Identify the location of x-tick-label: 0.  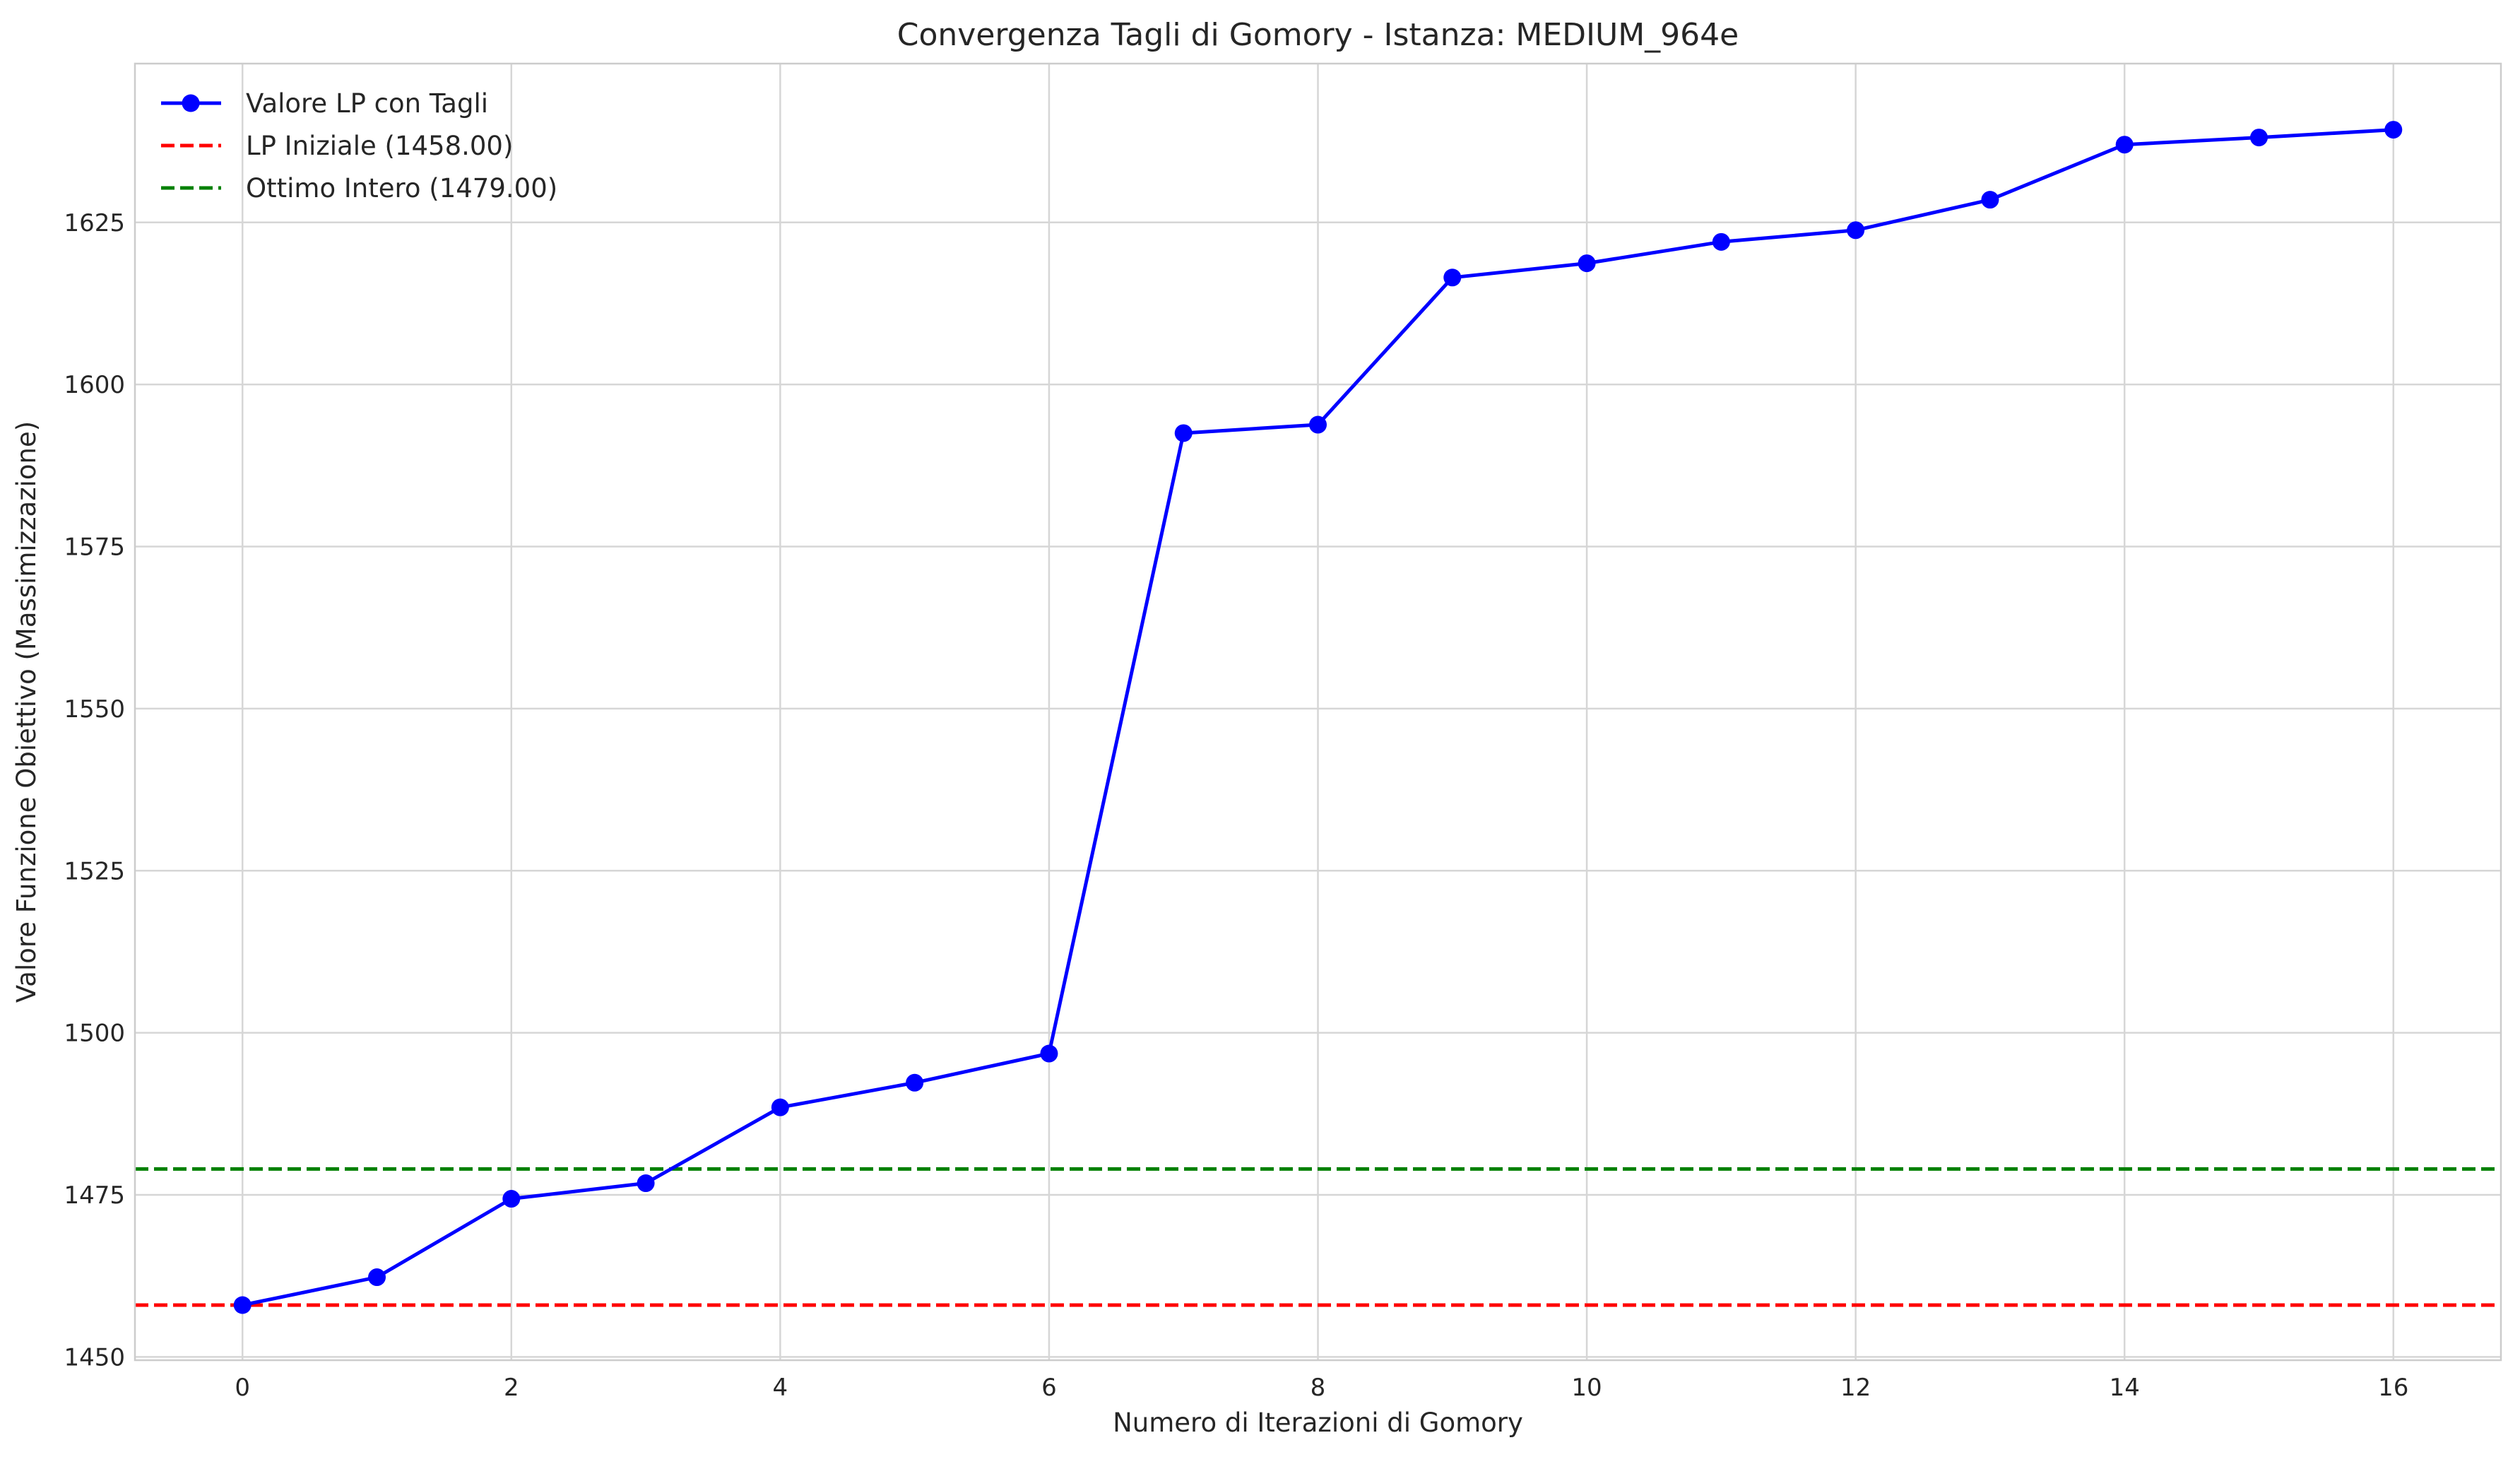
(242, 1388).